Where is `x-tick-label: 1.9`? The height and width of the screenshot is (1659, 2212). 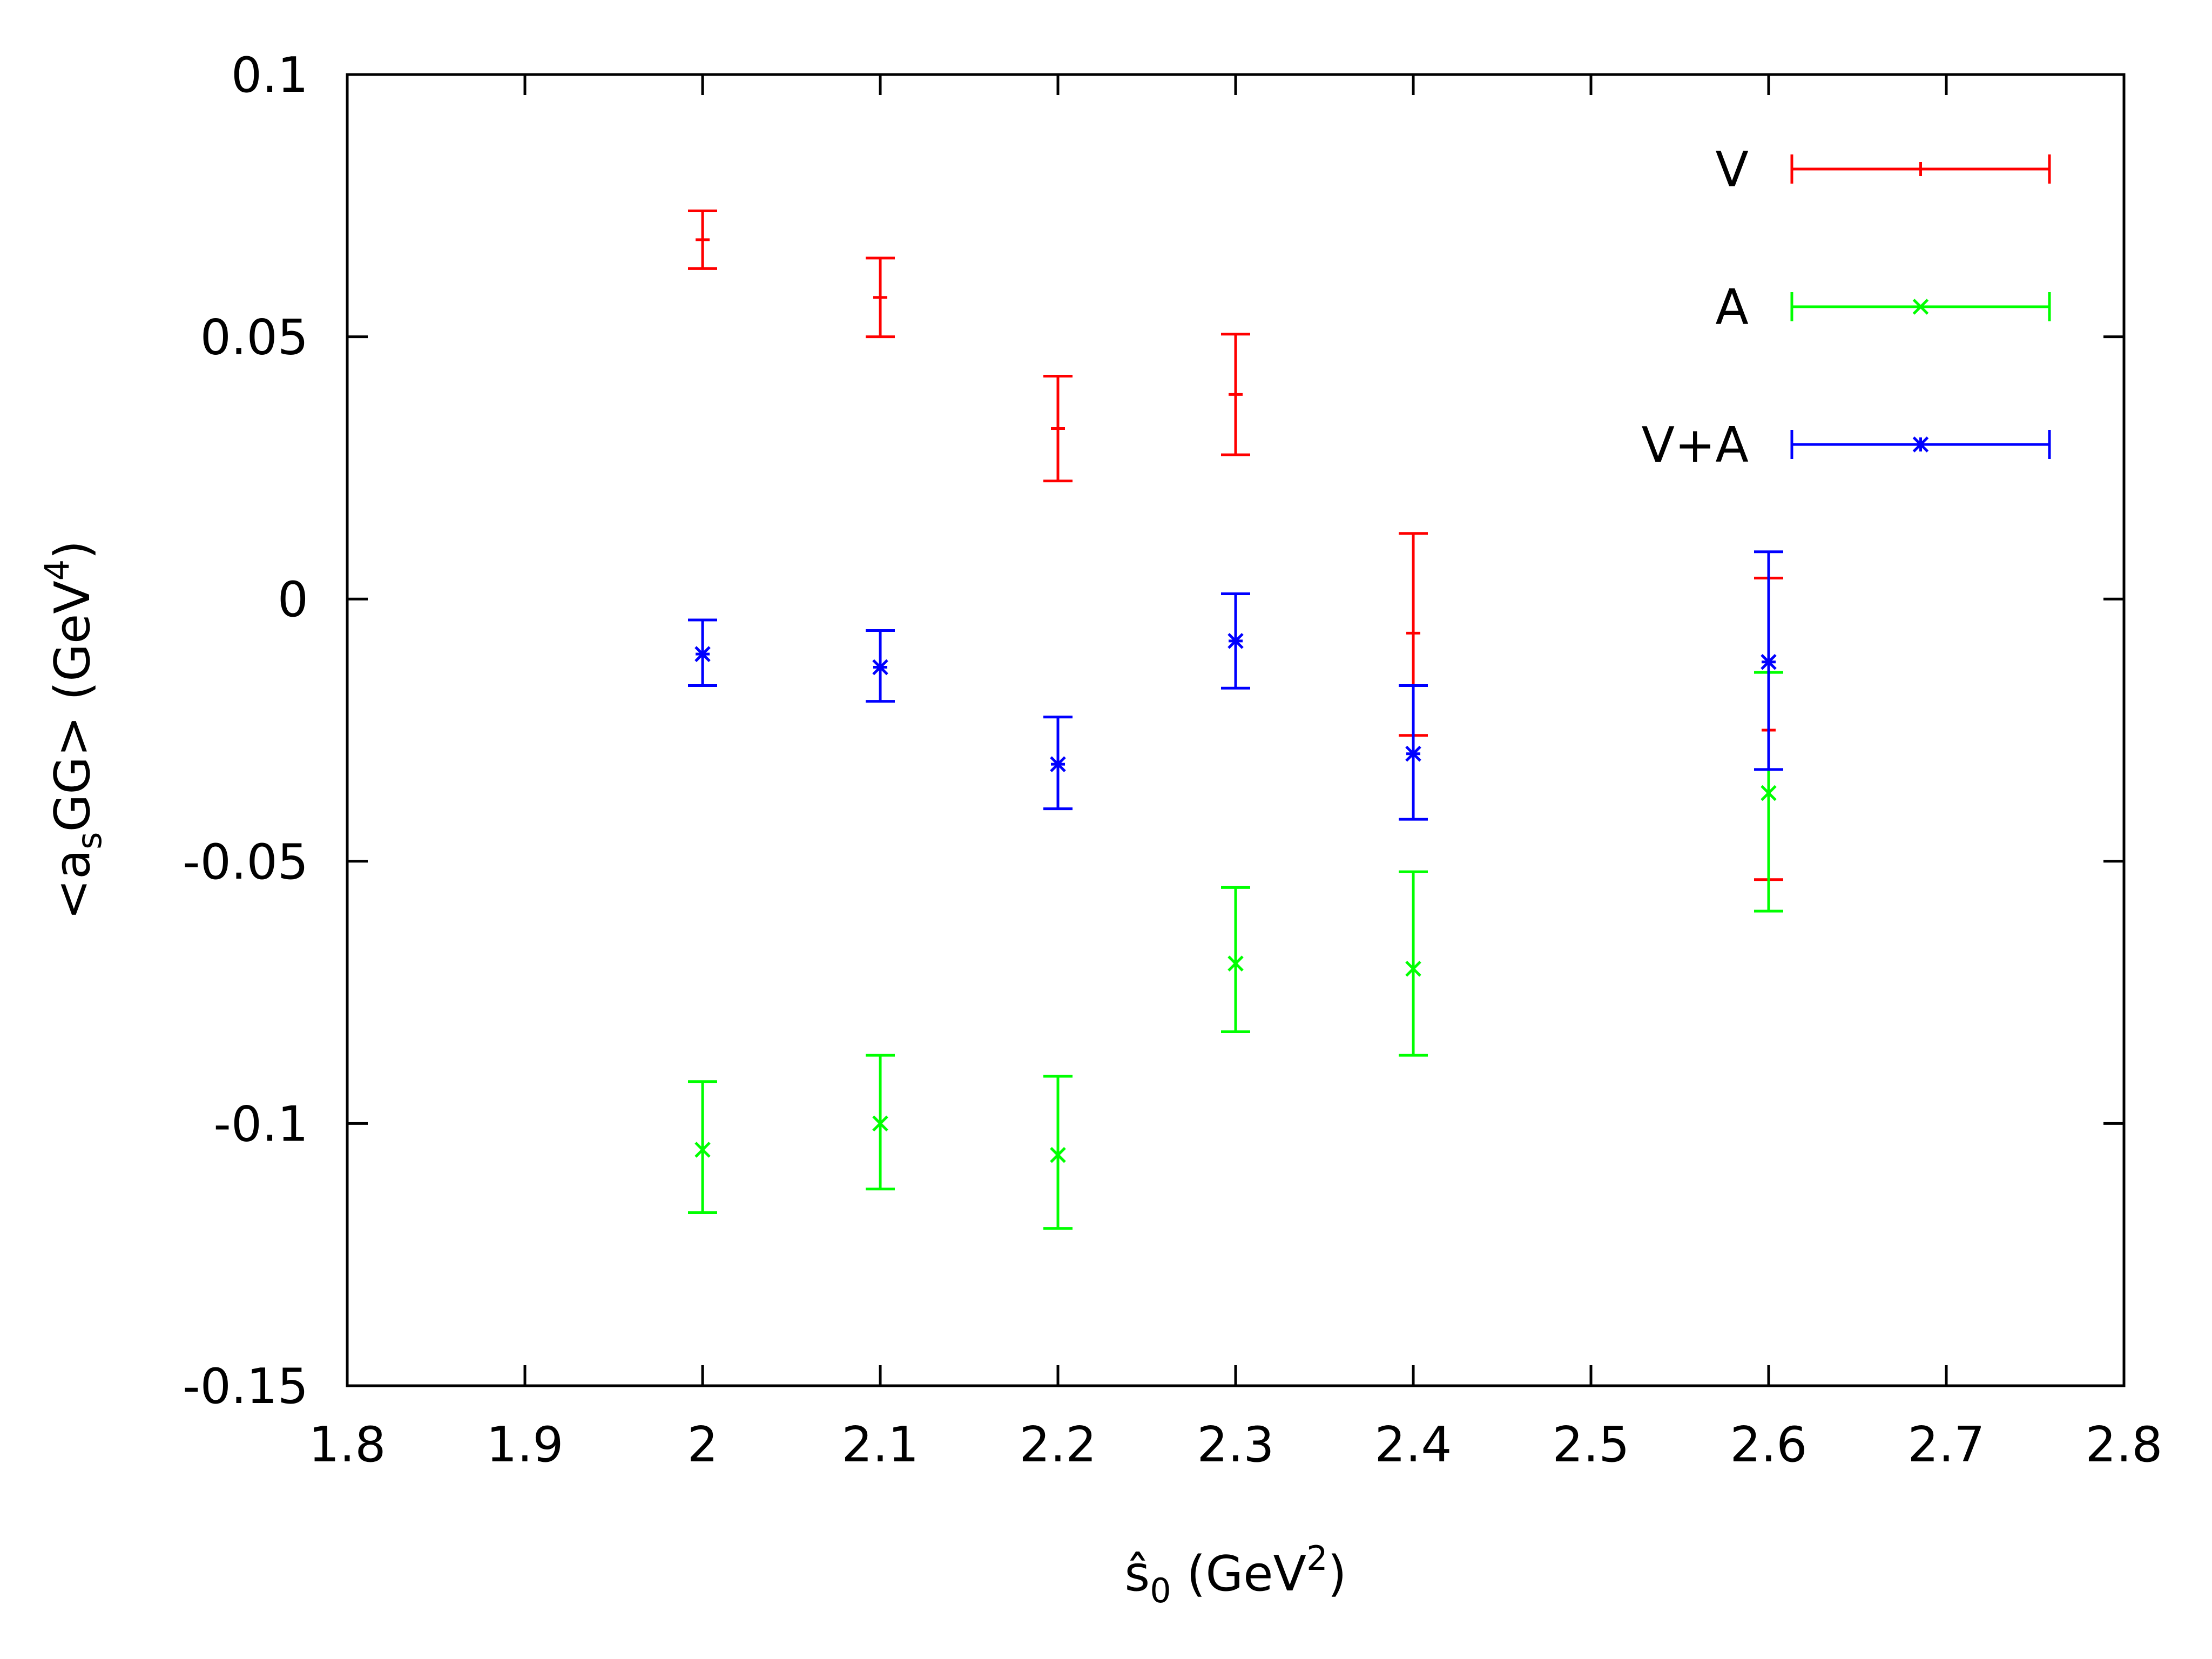
x-tick-label: 1.9 is located at coordinates (524, 1445).